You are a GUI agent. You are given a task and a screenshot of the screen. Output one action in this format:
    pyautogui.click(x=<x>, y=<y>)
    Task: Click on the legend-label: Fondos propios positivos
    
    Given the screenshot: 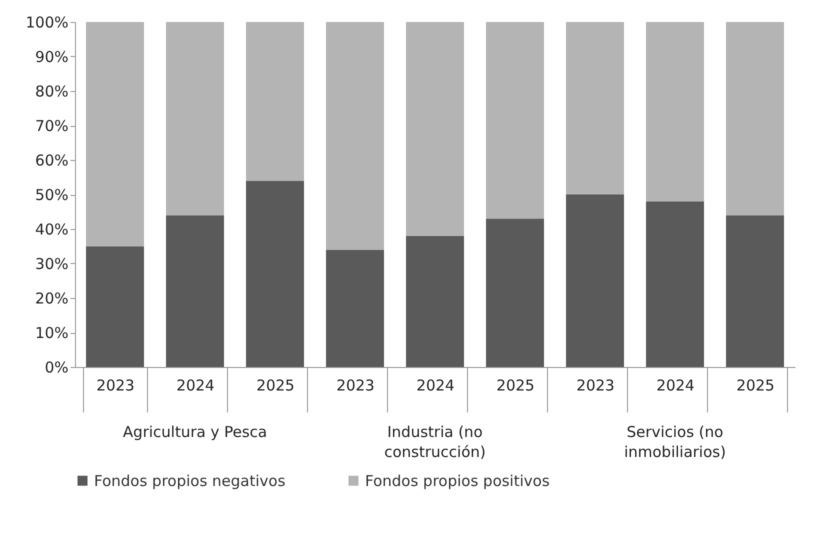 What is the action you would take?
    pyautogui.click(x=457, y=481)
    